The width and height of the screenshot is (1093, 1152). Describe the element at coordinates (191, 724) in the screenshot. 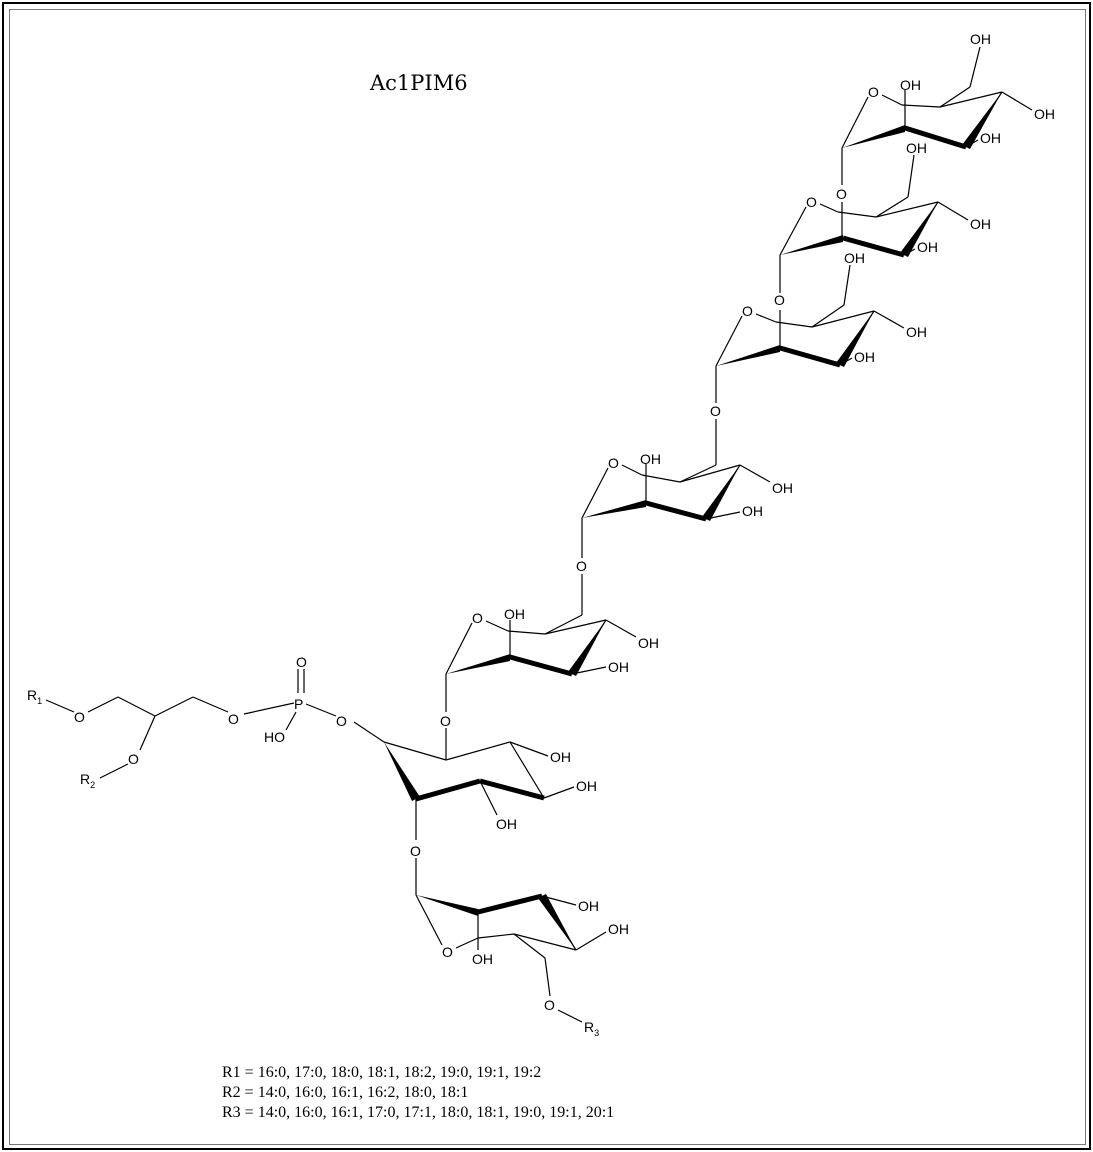

I see `glycerol-phosphate-chain` at that location.